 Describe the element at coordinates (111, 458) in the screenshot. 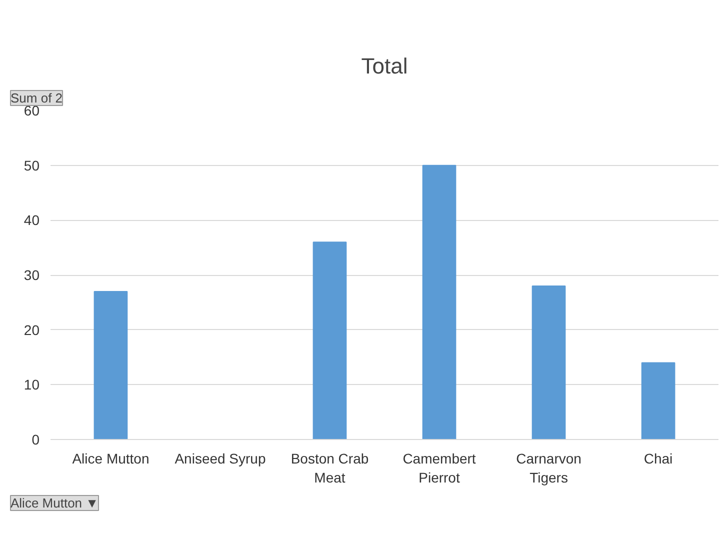

I see `x-tick-label: Alice Mutton` at that location.